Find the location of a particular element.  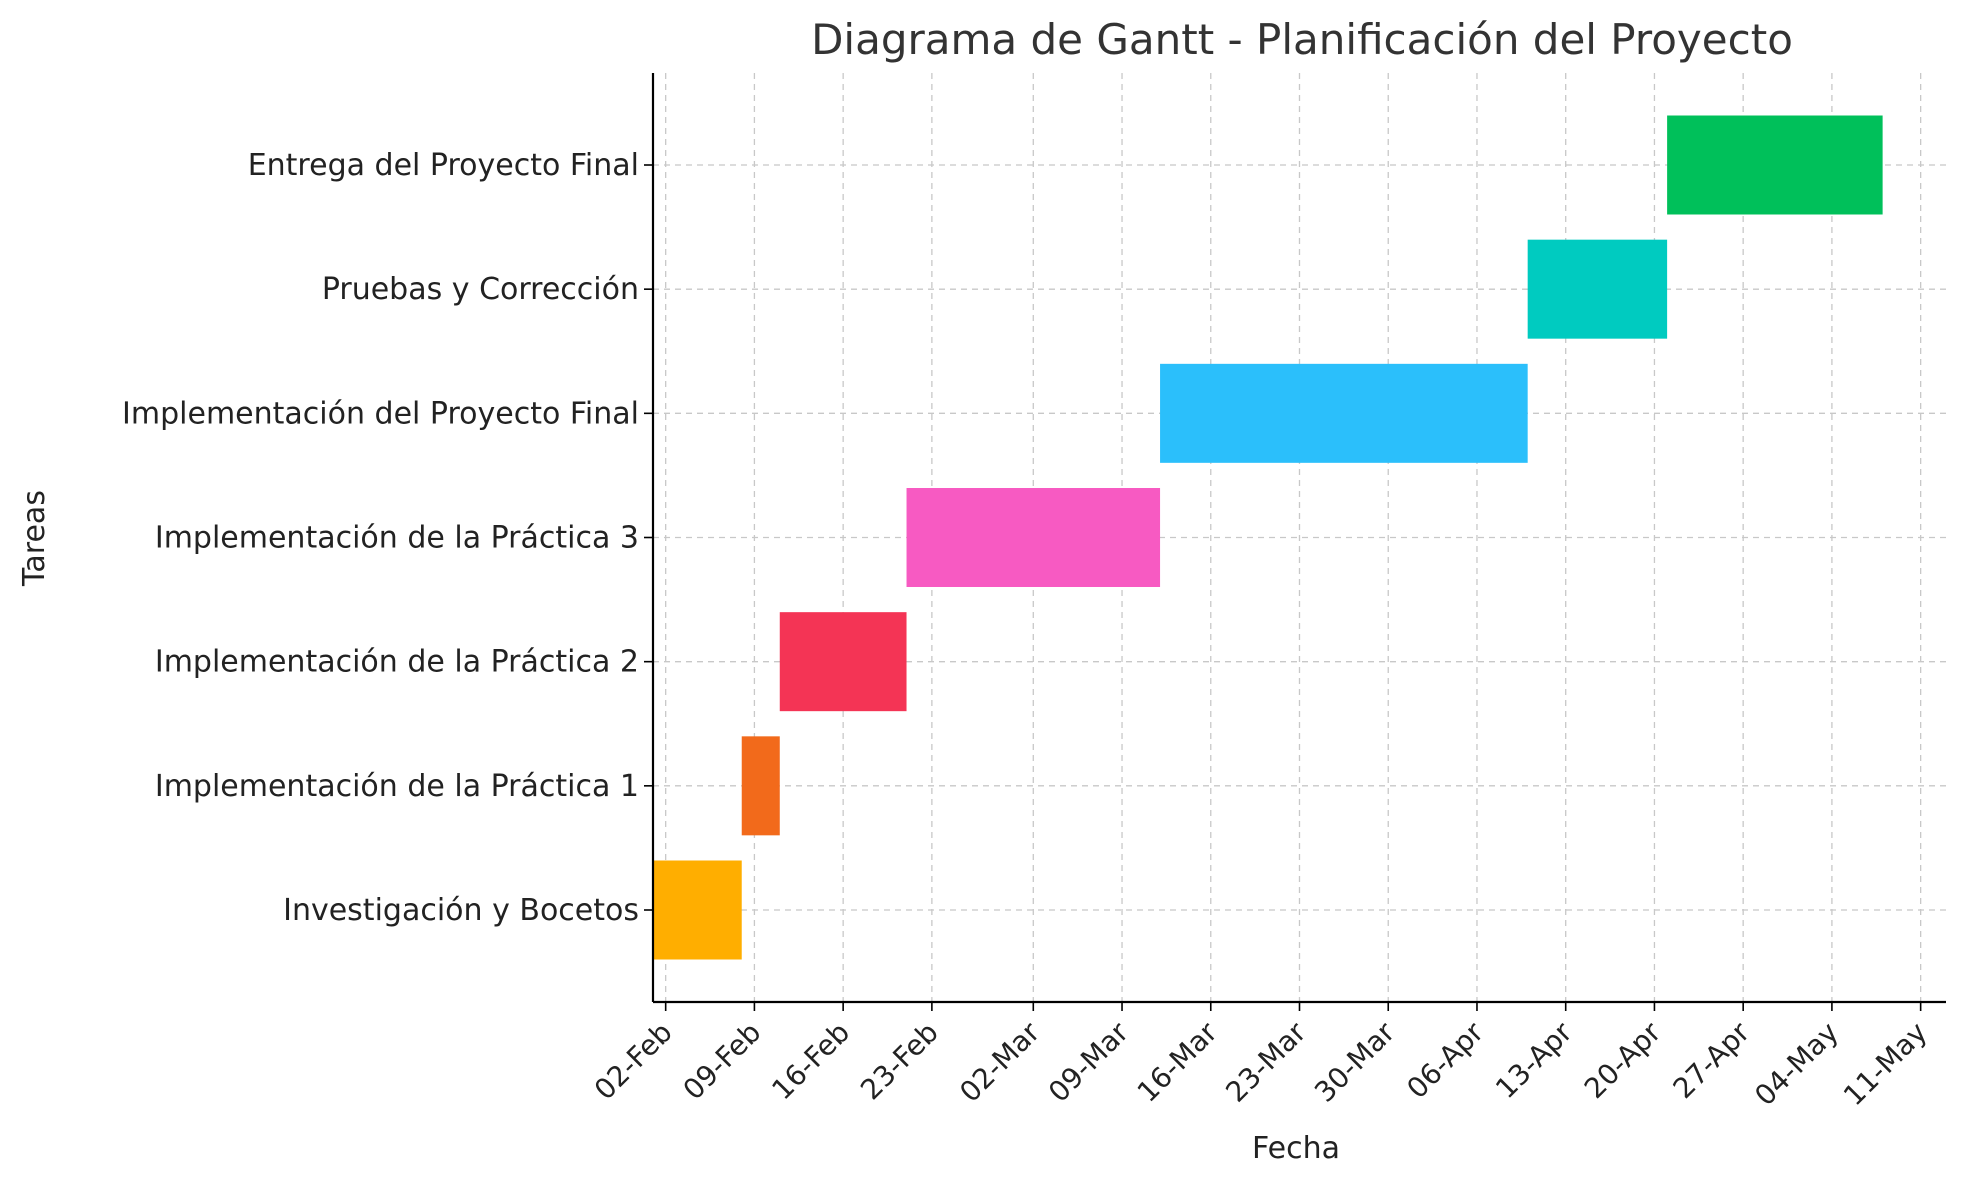

y-tick-label: Pruebas y Corrección is located at coordinates (480, 289).